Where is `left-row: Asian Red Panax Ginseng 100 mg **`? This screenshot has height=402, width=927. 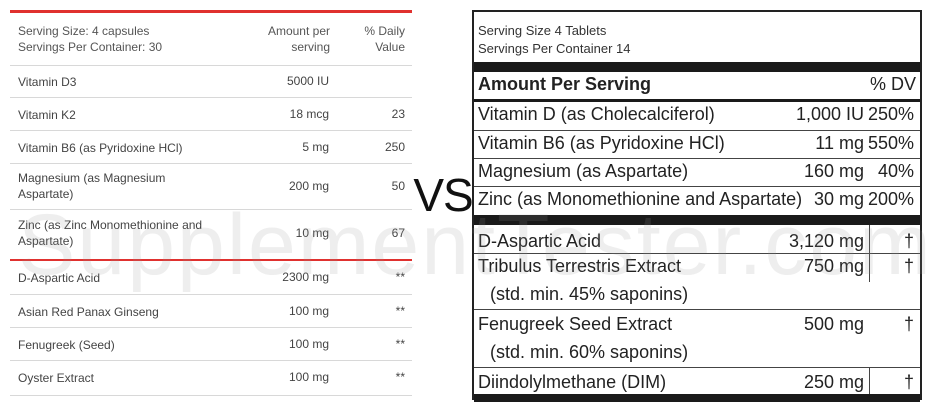
left-row: Asian Red Panax Ginseng 100 mg ** is located at coordinates (211, 311).